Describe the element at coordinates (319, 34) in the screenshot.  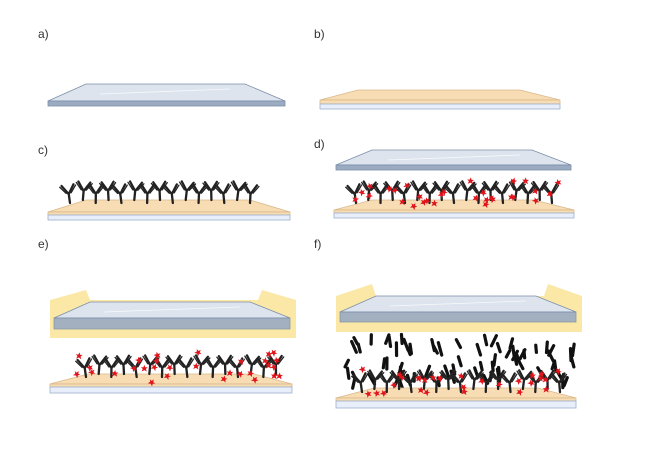
I see `panel-label-b: b)` at that location.